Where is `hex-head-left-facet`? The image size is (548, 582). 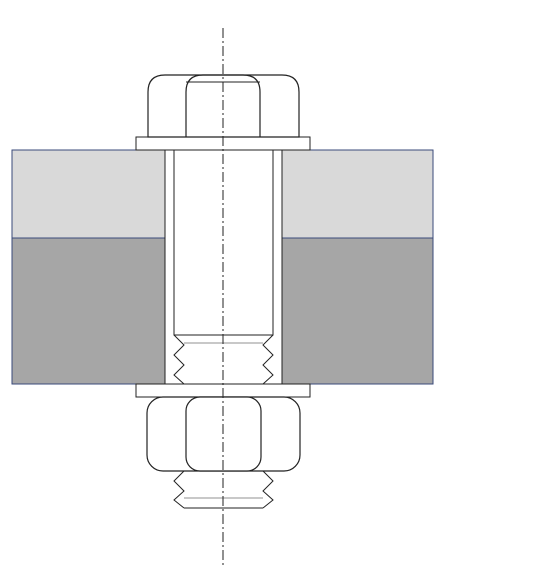
hex-head-left-facet is located at coordinates (223, 105).